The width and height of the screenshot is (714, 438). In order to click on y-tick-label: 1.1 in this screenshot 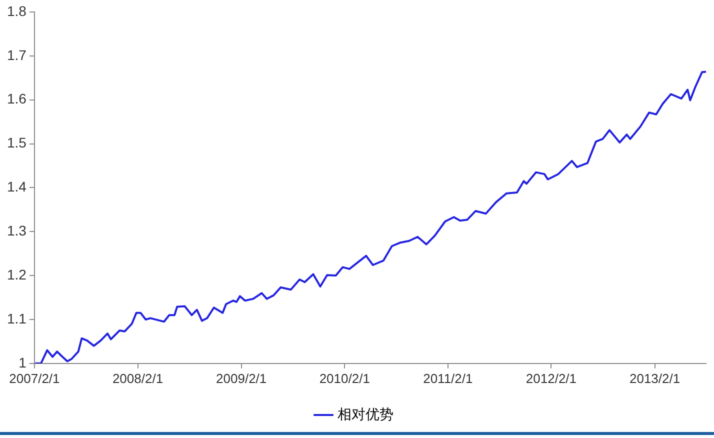, I will do `click(16, 318)`.